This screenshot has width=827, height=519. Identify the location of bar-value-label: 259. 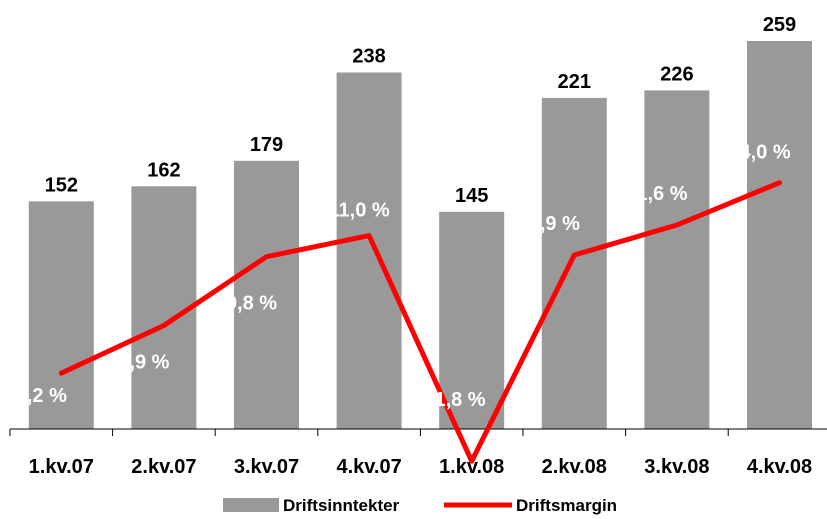
(779, 25).